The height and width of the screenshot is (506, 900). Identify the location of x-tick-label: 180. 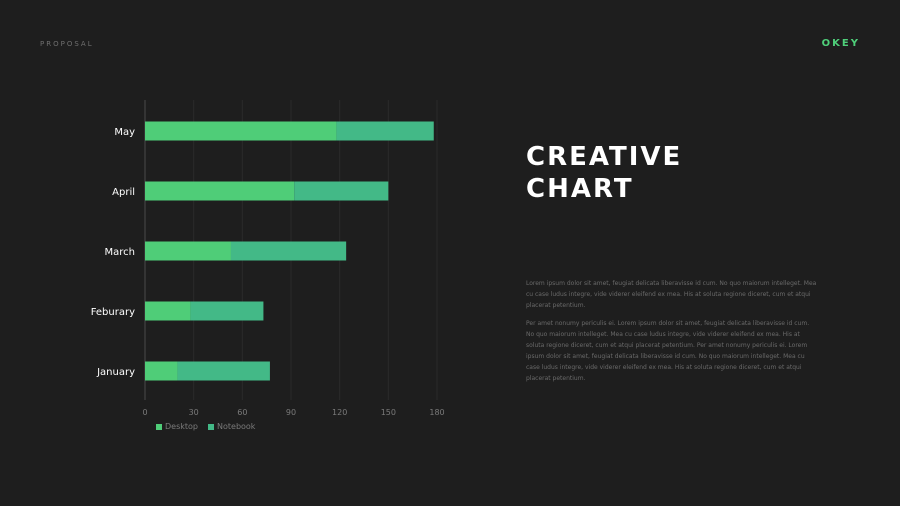
(436, 412).